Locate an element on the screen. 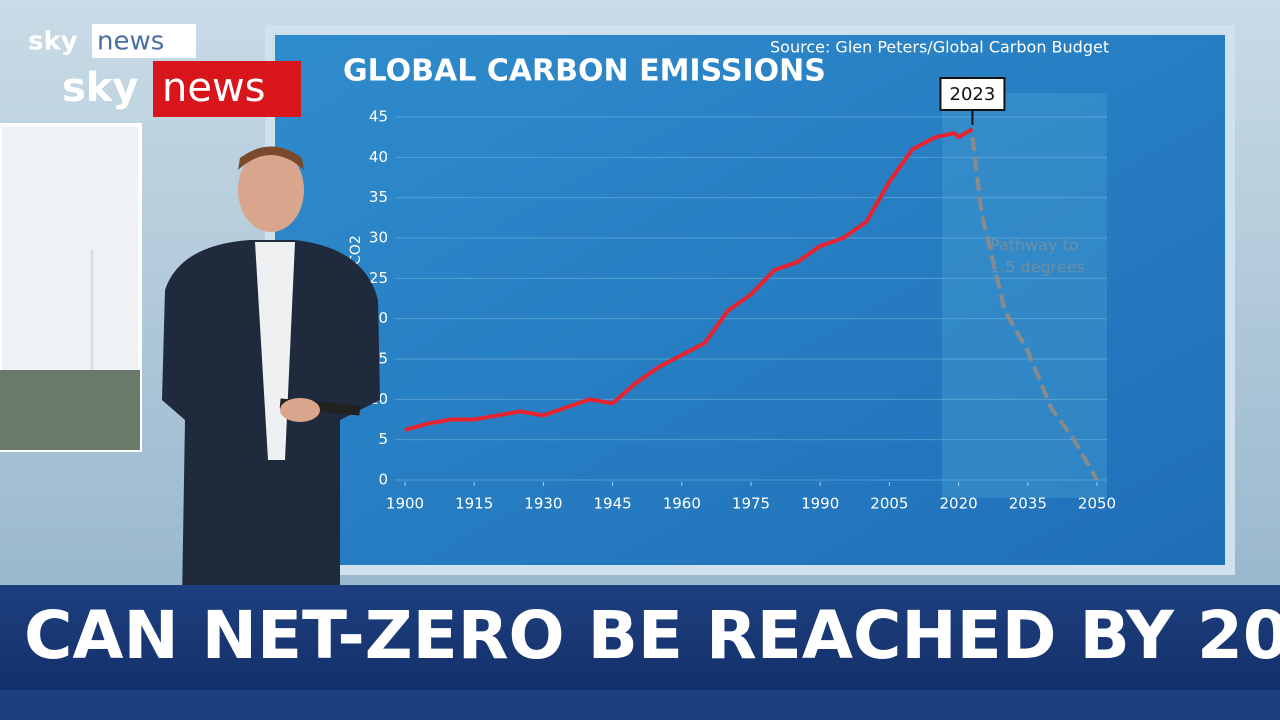 The width and height of the screenshot is (1280, 724). logo-top-brand: sky is located at coordinates (53, 42).